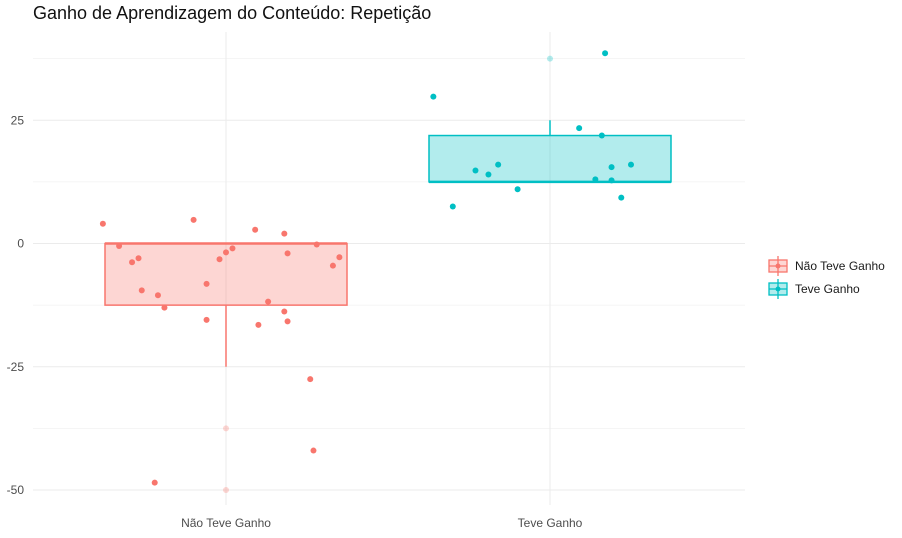 This screenshot has width=902, height=538. What do you see at coordinates (550, 119) in the screenshot?
I see `boxplot-teve-ganho` at bounding box center [550, 119].